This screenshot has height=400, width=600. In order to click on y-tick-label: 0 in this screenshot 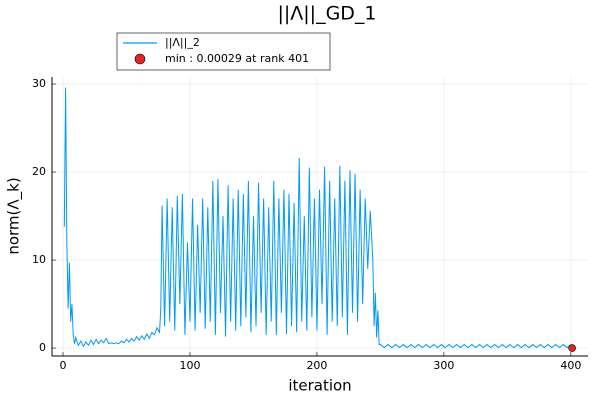, I will do `click(42, 347)`.